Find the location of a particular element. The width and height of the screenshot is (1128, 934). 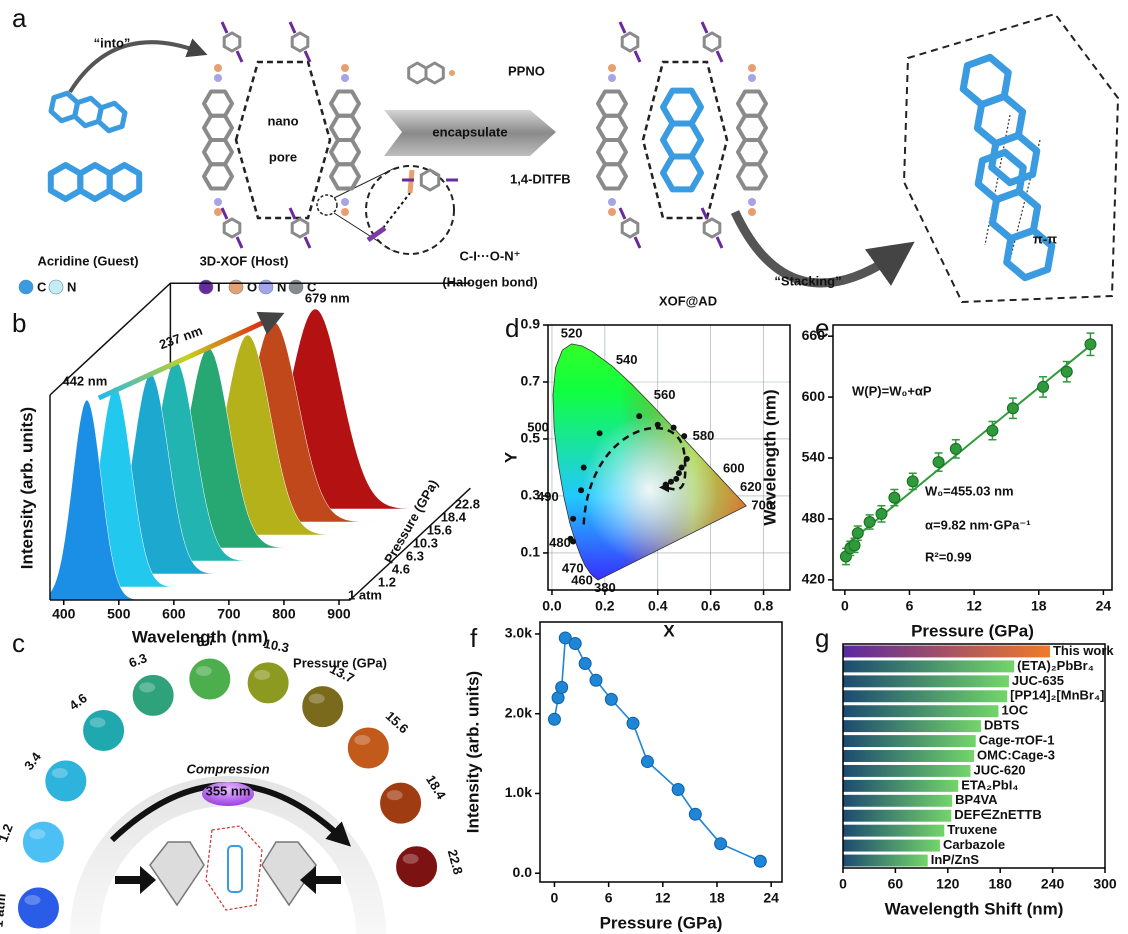

atom-label: C is located at coordinates (312, 286).